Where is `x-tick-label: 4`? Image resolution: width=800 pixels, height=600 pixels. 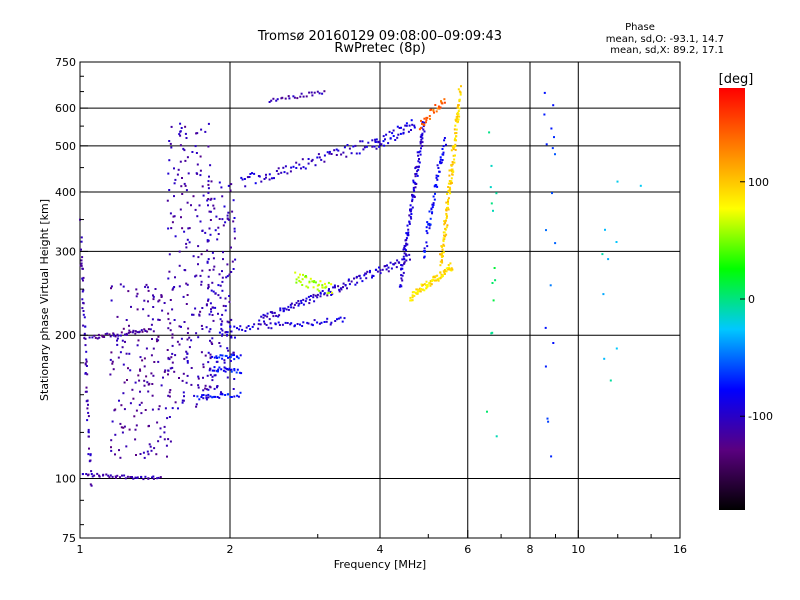 x-tick-label: 4 is located at coordinates (380, 549).